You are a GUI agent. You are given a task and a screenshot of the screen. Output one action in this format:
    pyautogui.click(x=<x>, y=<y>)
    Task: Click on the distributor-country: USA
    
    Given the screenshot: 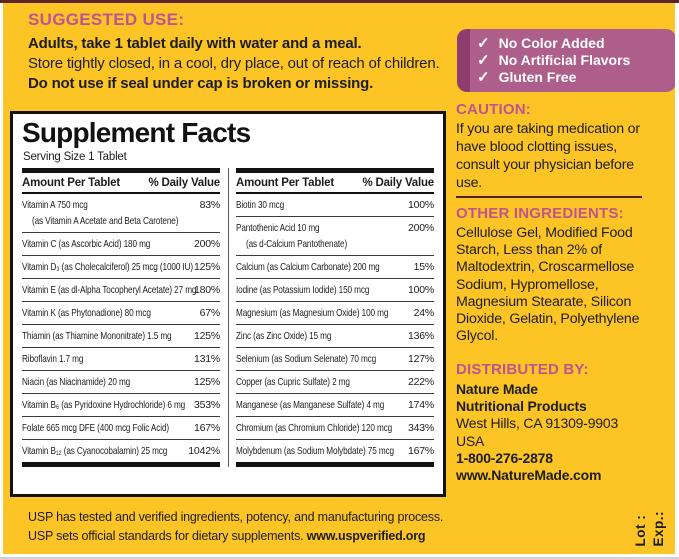 What is the action you would take?
    pyautogui.click(x=470, y=440)
    